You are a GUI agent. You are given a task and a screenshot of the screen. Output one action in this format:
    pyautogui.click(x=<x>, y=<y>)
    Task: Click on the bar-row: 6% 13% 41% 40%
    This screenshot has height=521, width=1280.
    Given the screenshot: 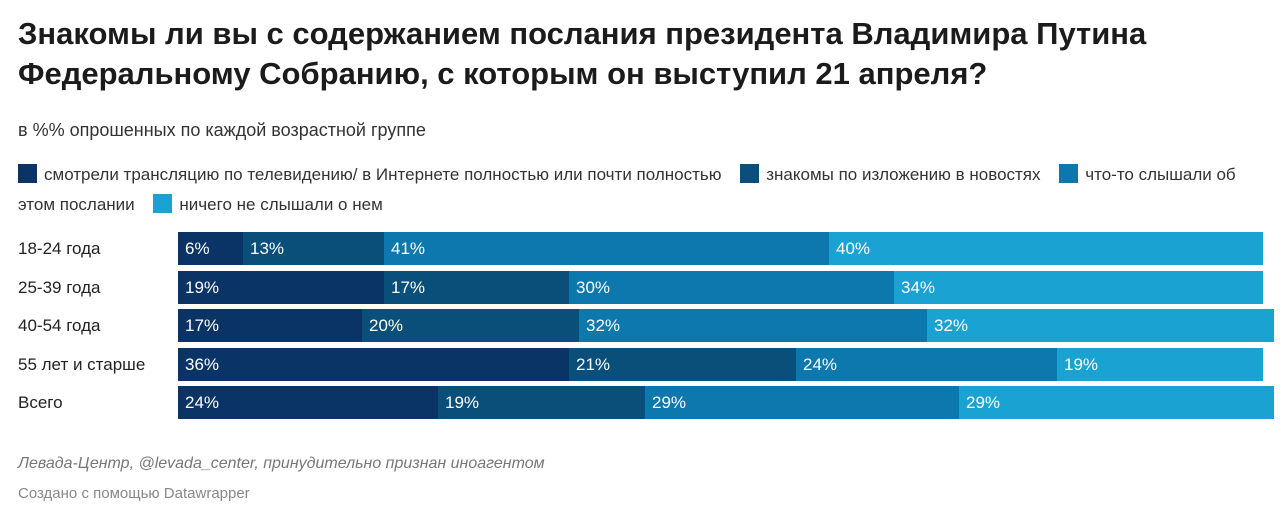 What is the action you would take?
    pyautogui.click(x=720, y=248)
    